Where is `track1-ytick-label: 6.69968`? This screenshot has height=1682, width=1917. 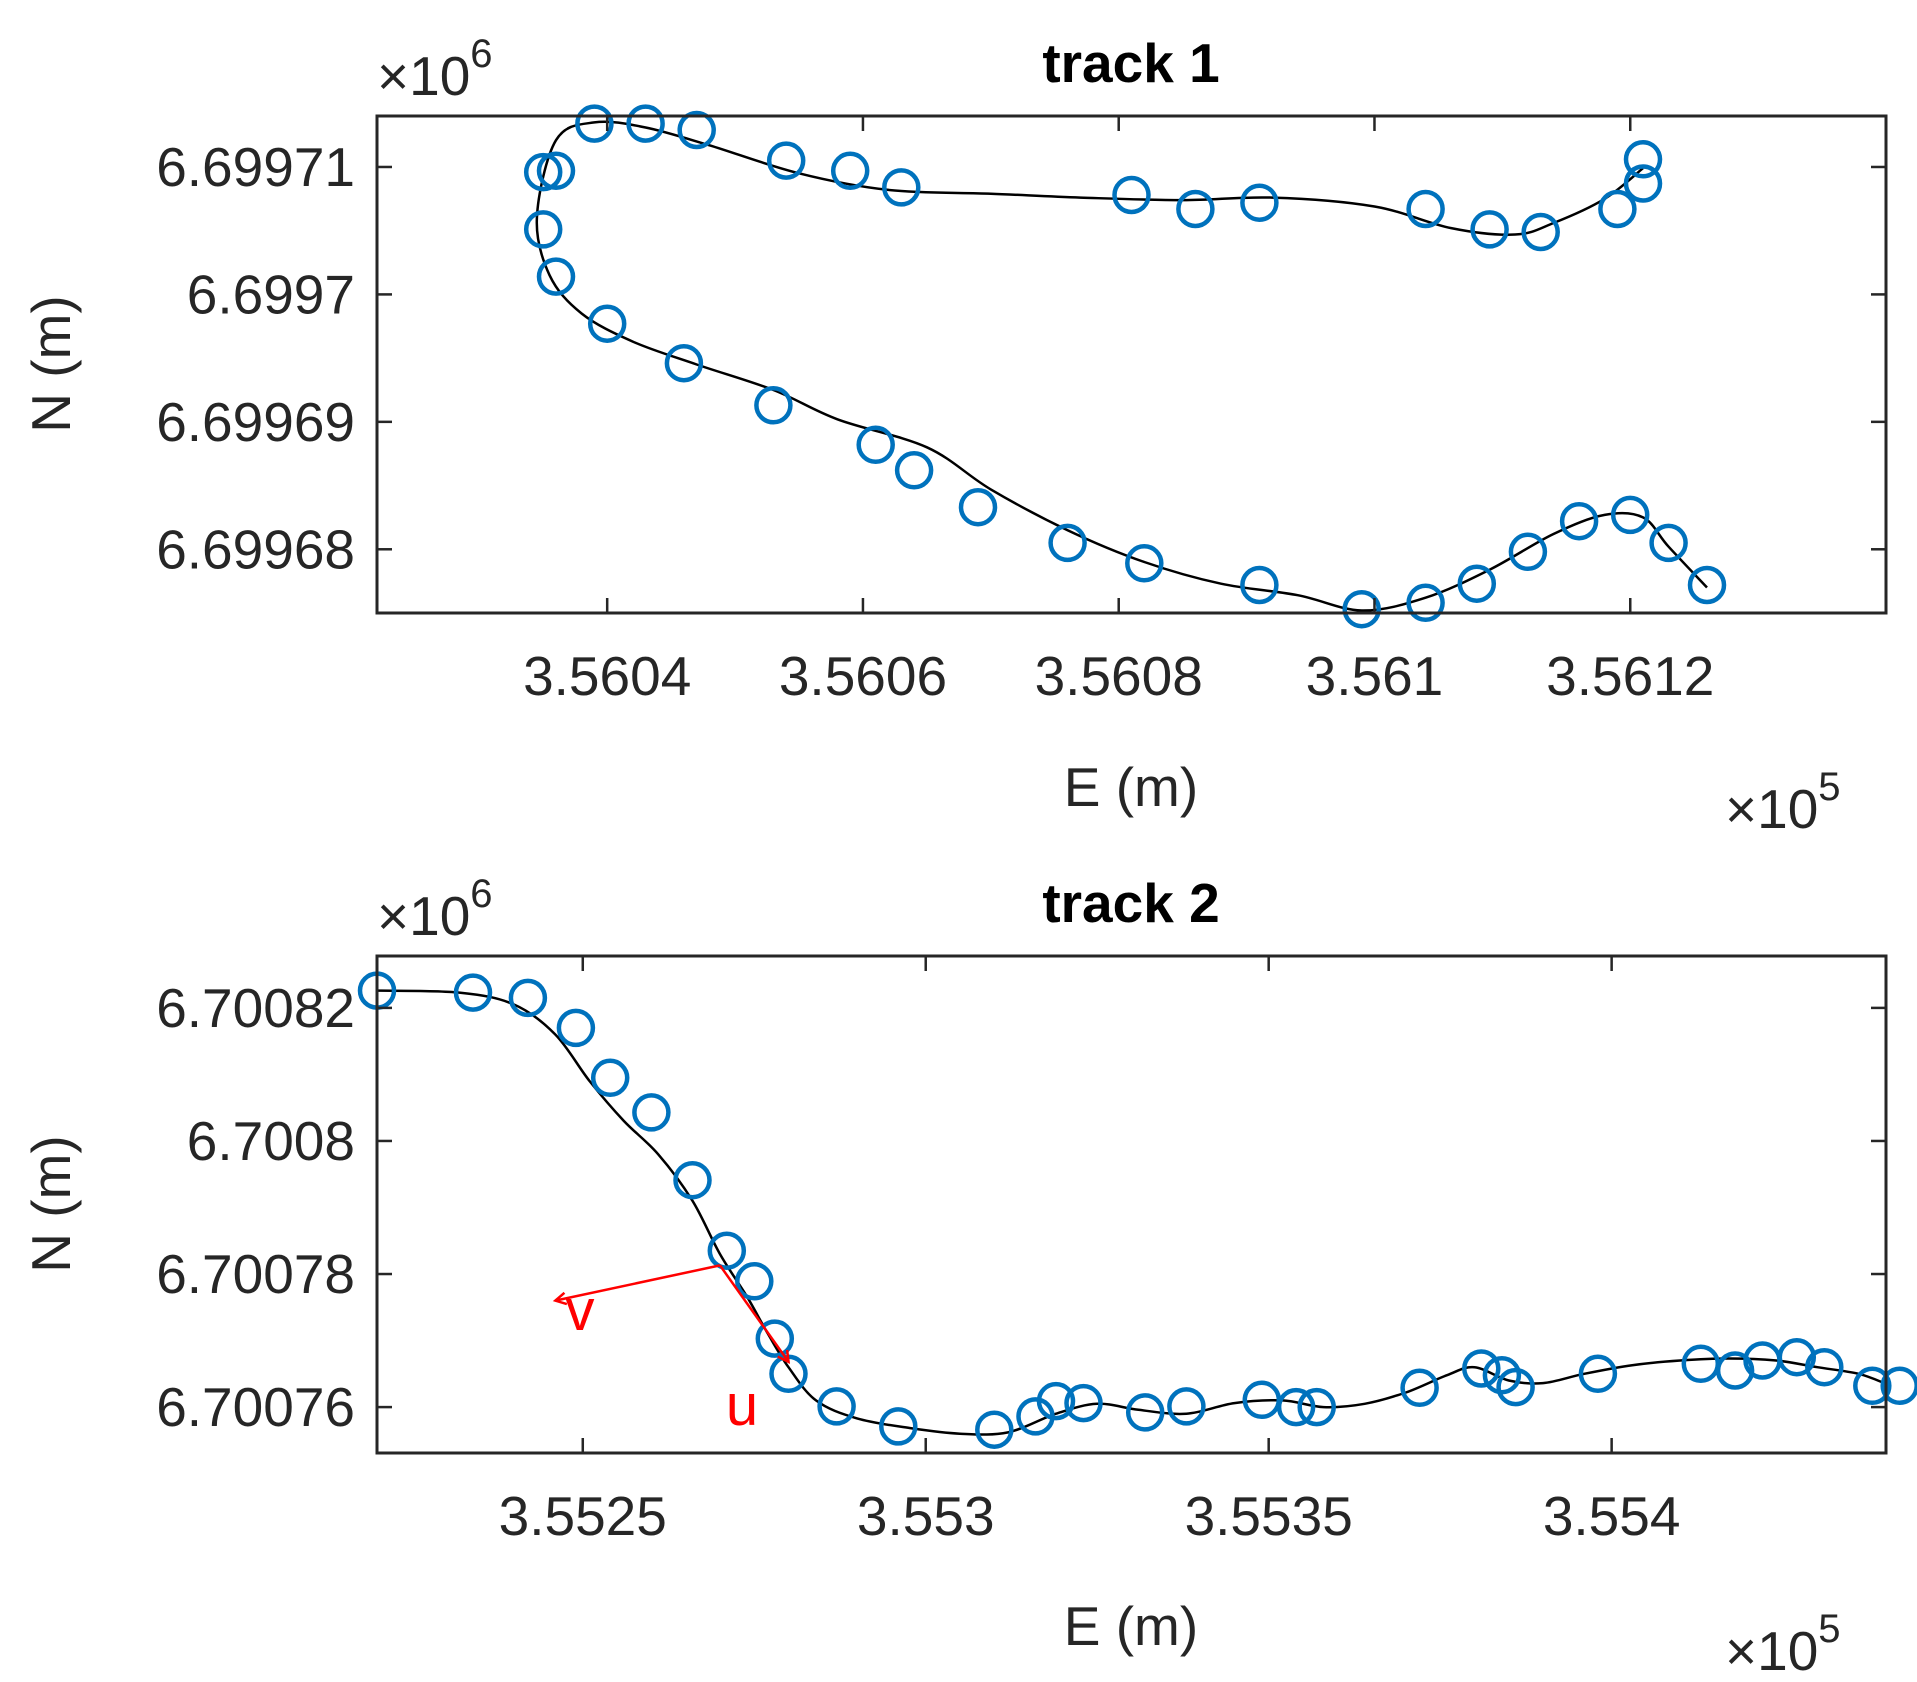 track1-ytick-label: 6.69968 is located at coordinates (255, 549).